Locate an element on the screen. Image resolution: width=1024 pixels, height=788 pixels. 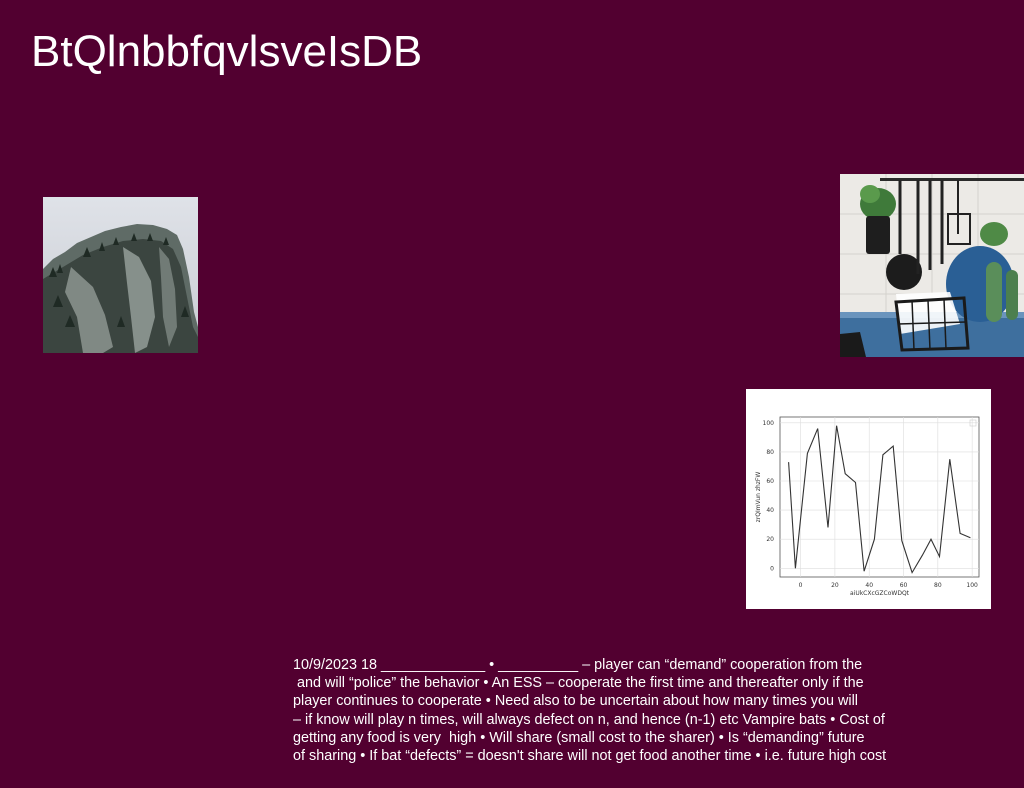
plot-frame is located at coordinates (879, 497).